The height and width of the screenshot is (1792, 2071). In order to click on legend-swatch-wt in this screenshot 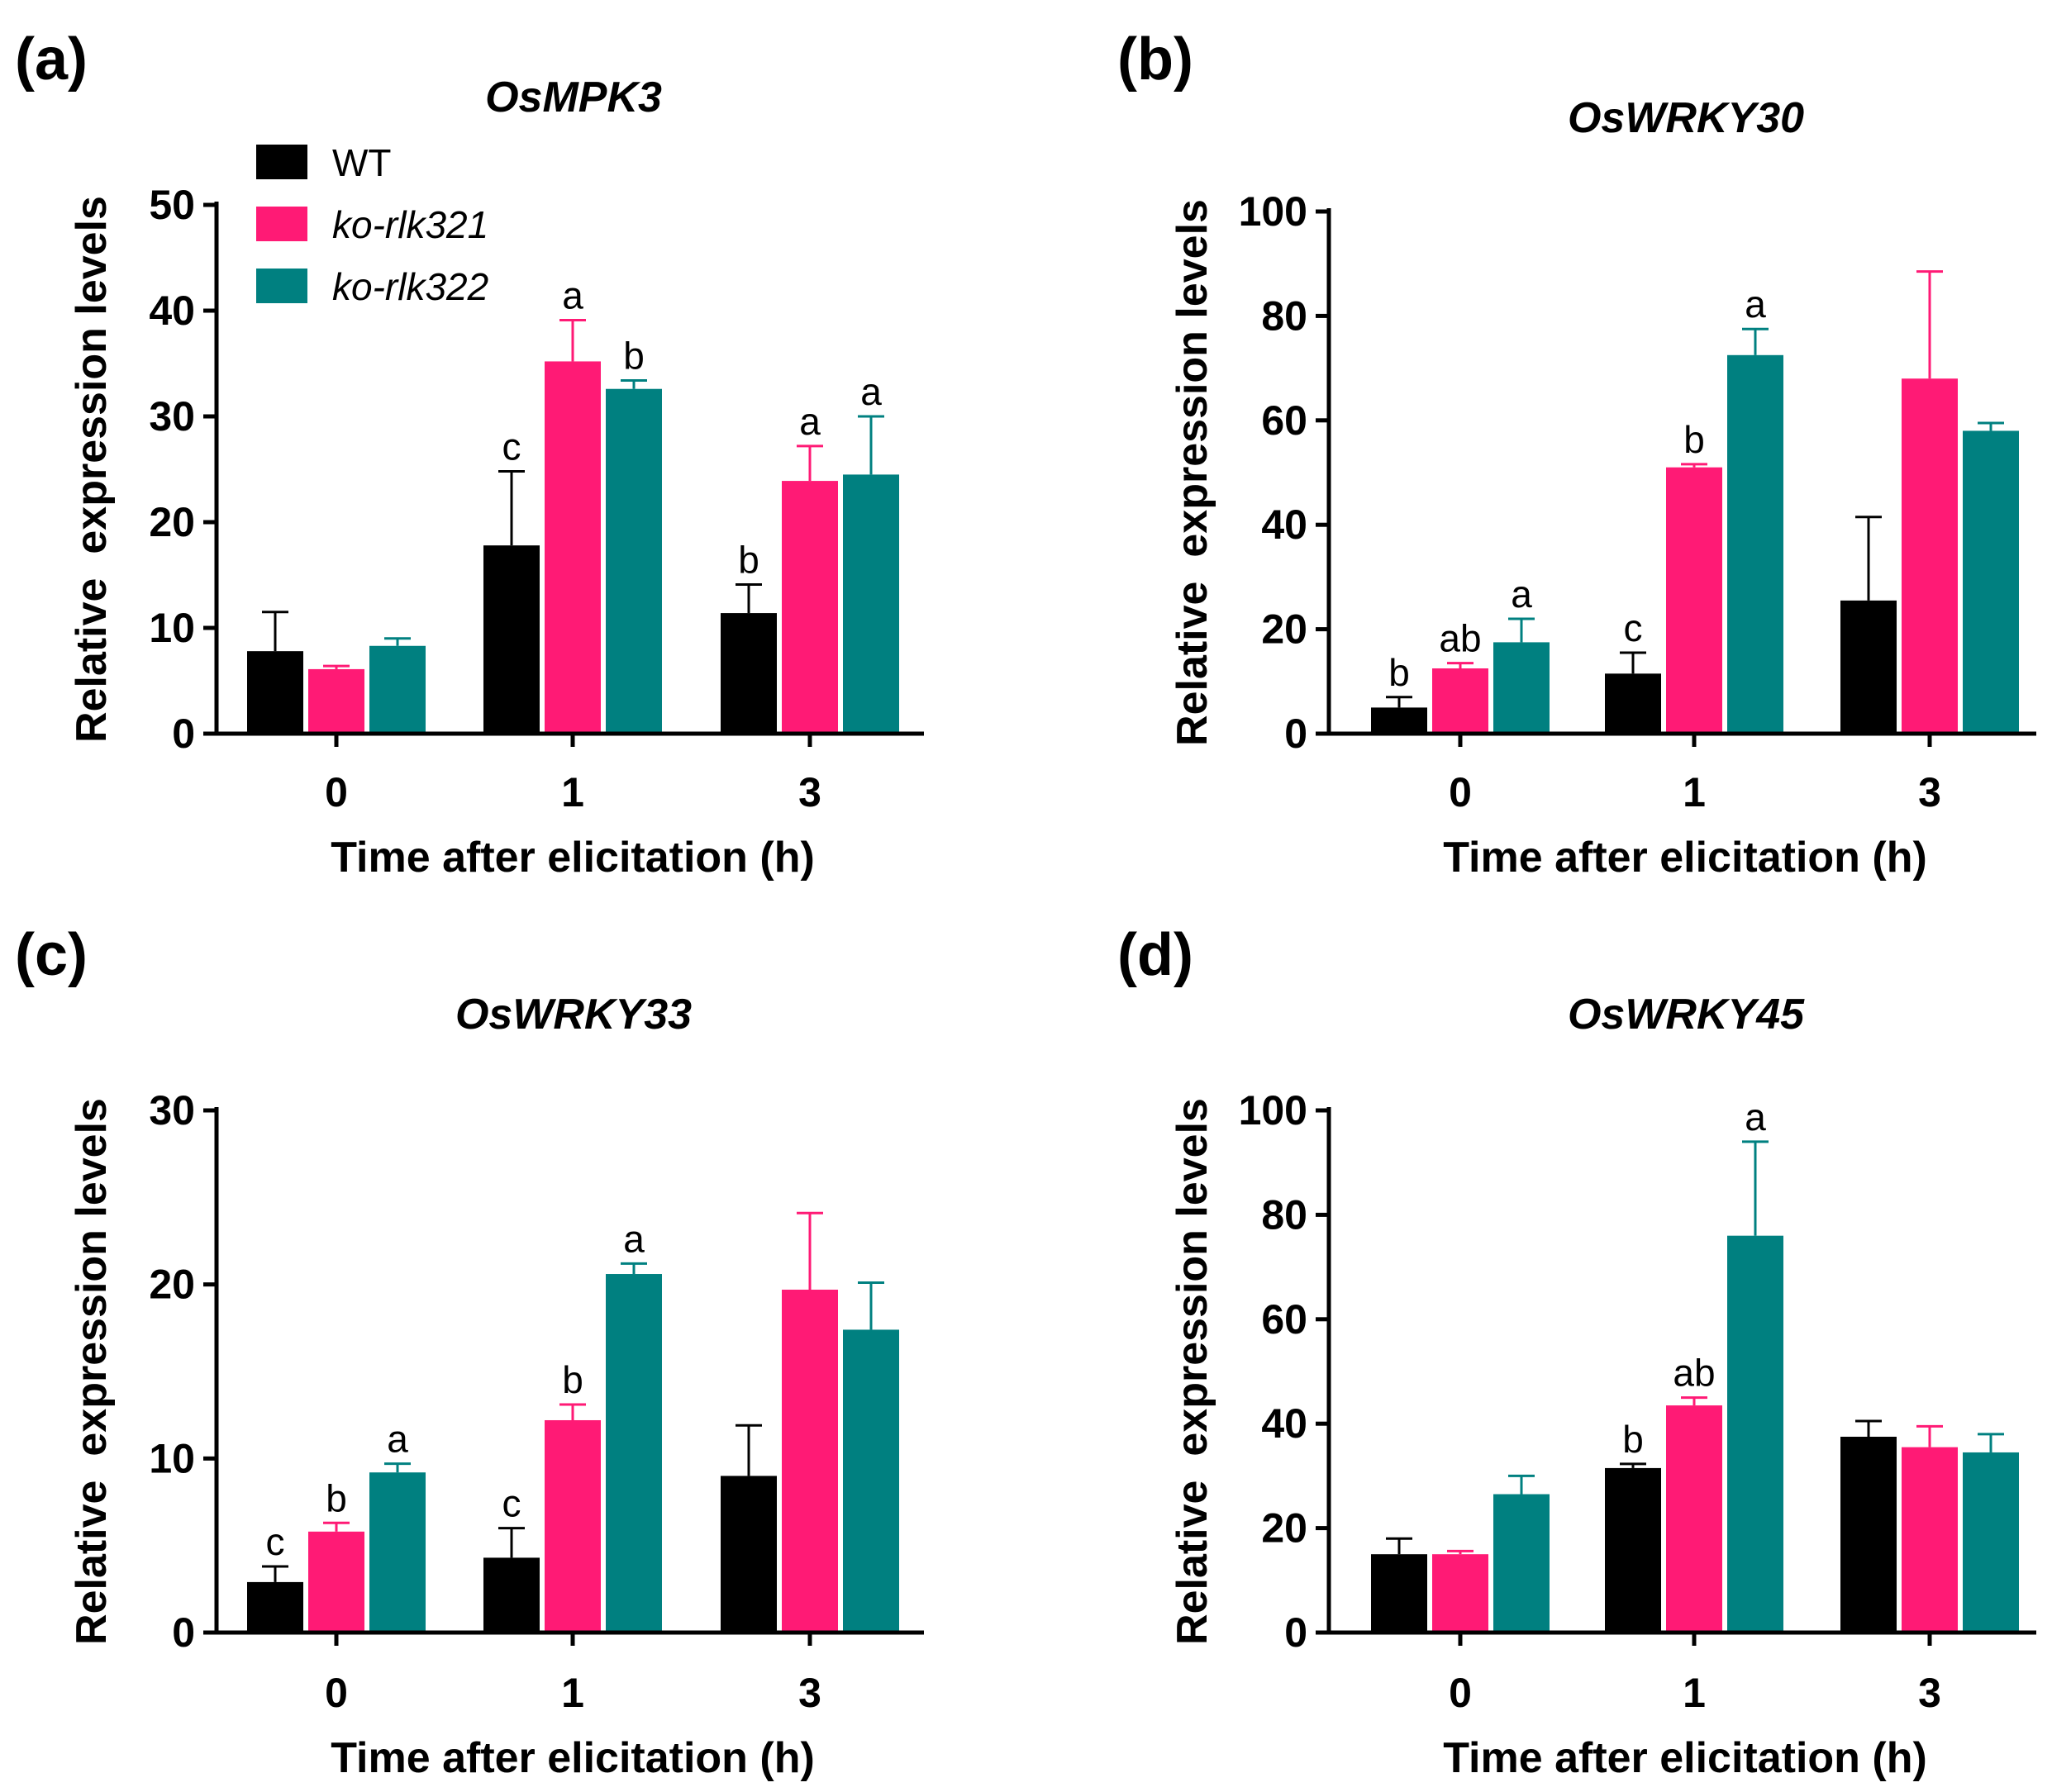, I will do `click(281, 162)`.